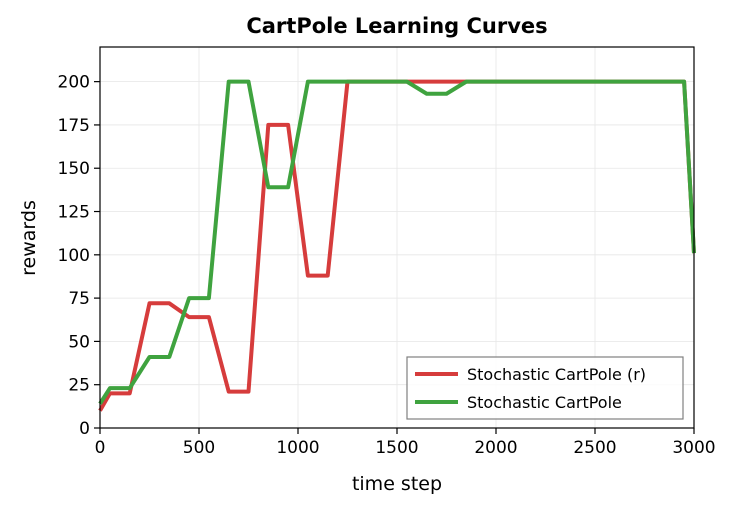  What do you see at coordinates (79, 386) in the screenshot?
I see `y-tick-label: 25` at bounding box center [79, 386].